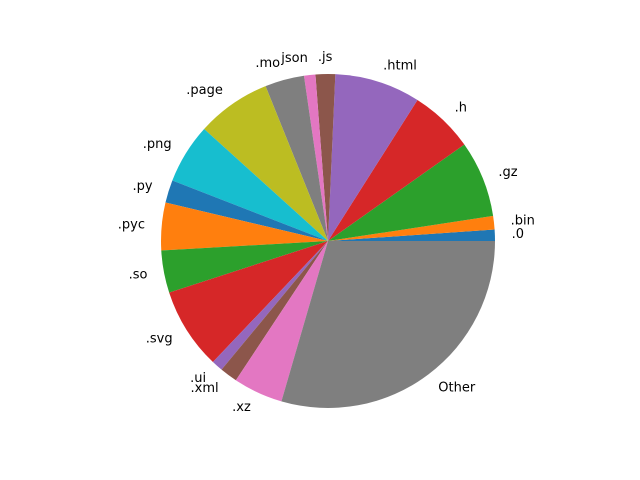  Describe the element at coordinates (157, 144) in the screenshot. I see `slice-label: .png` at that location.